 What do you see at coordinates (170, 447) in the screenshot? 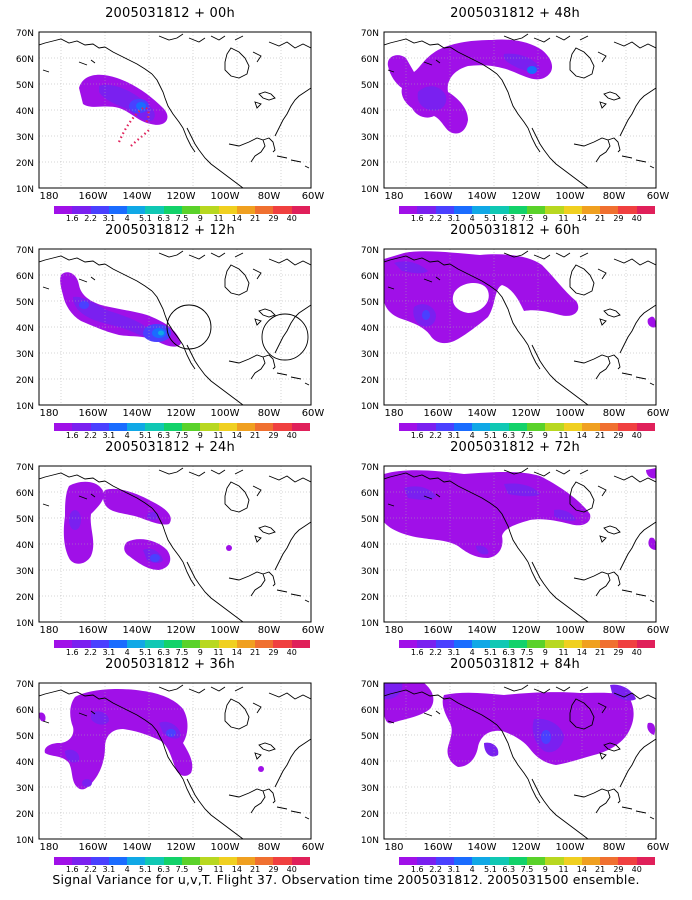
I see `panel-title: 2005031812 + 24h` at bounding box center [170, 447].